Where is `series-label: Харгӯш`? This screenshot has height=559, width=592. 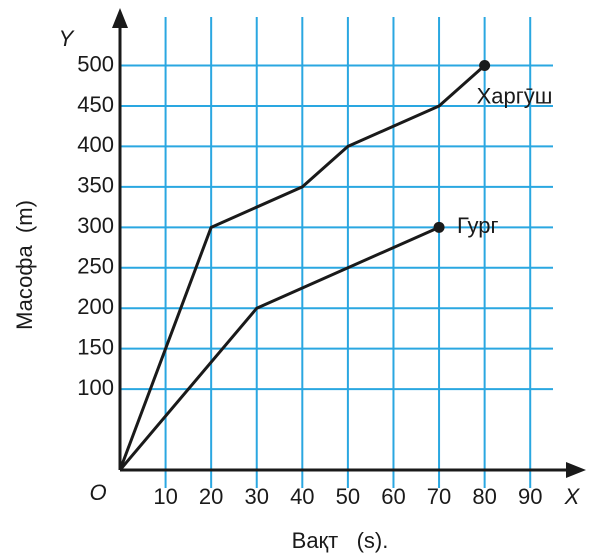 series-label: Харгӯш is located at coordinates (515, 95).